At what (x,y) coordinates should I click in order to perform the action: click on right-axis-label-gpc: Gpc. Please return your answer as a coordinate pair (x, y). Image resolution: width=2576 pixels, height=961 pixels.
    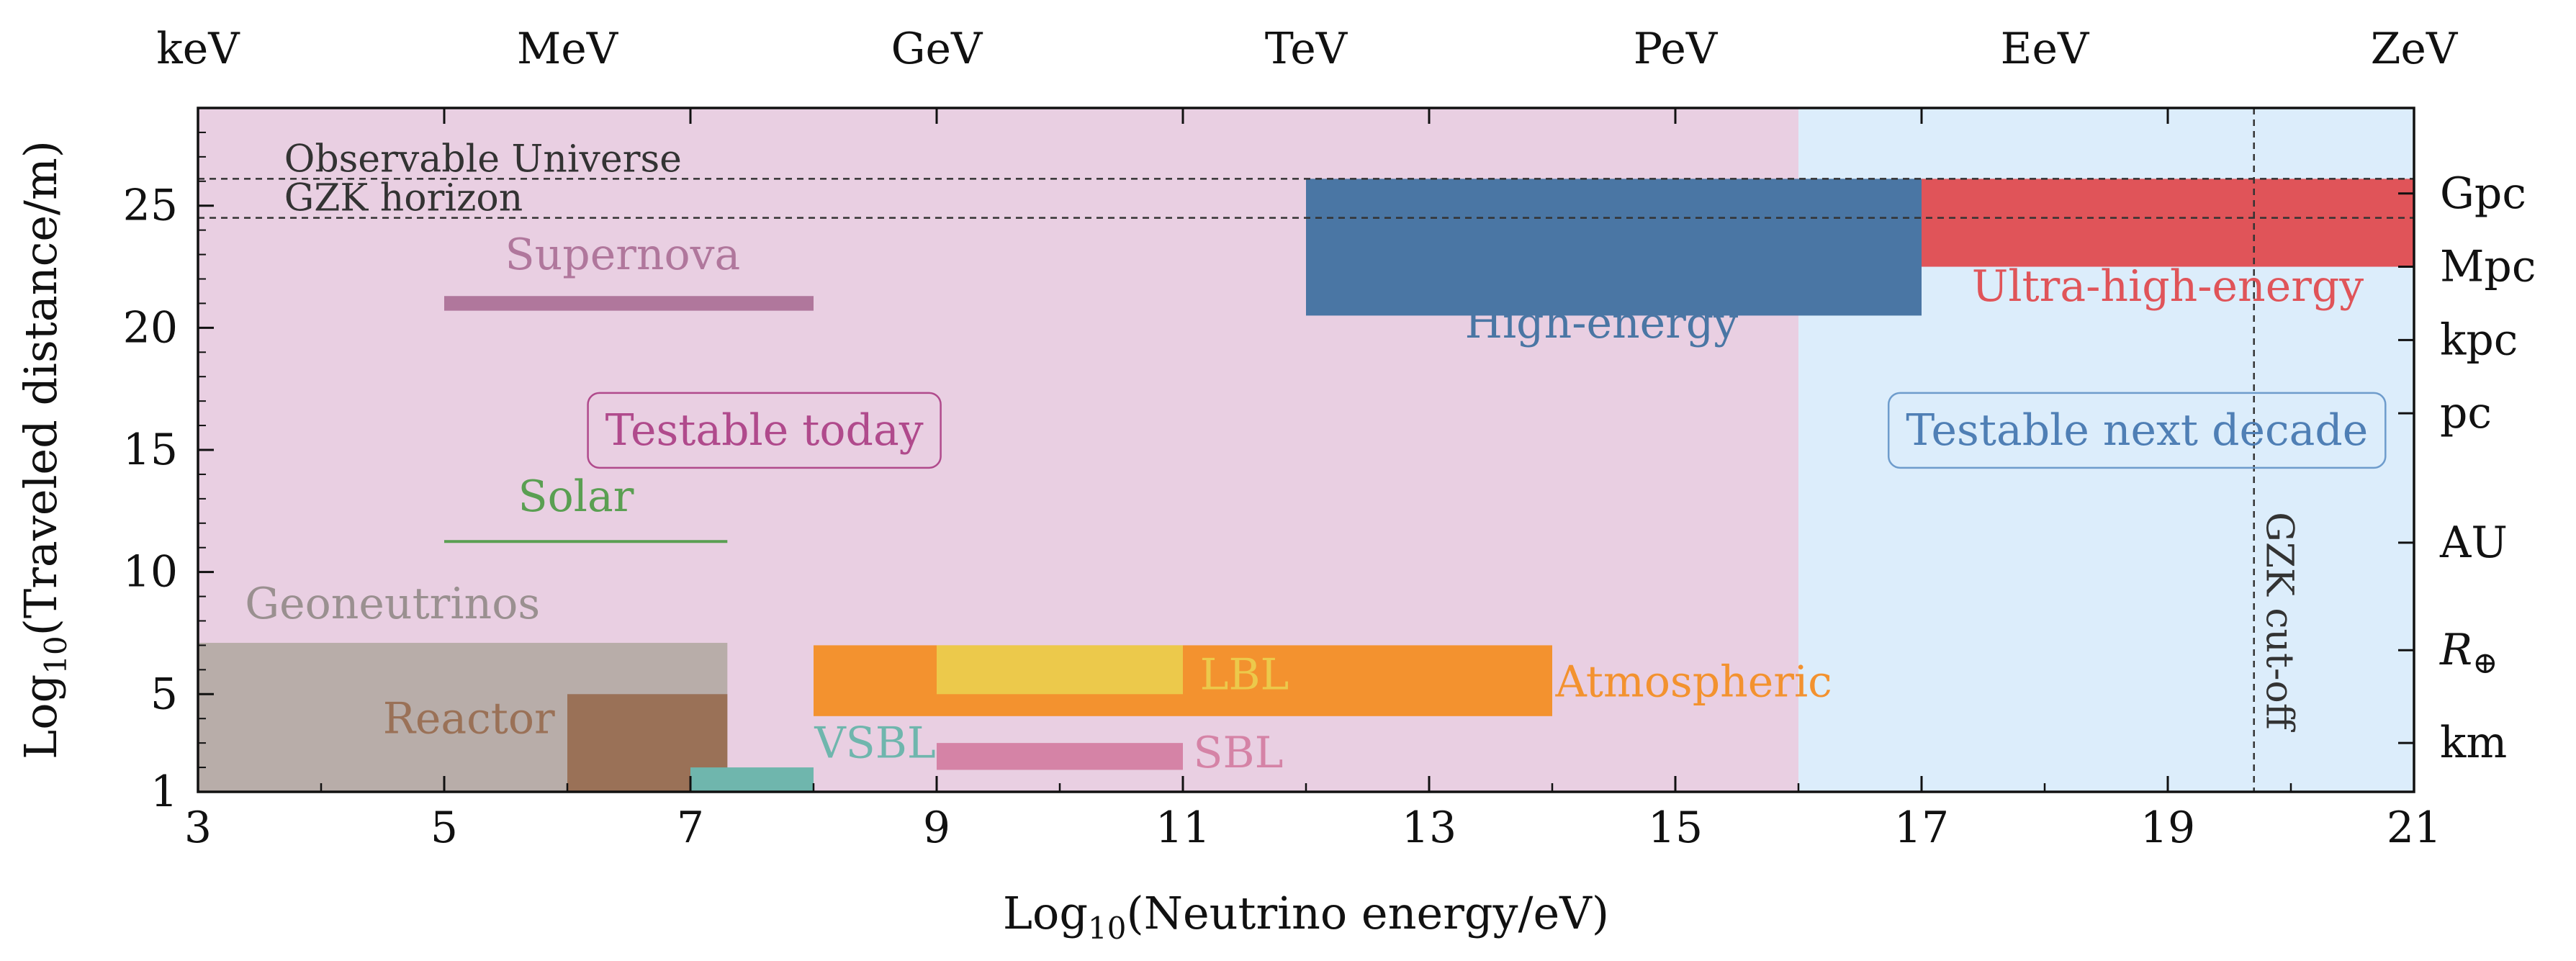
    Looking at the image, I should click on (2483, 194).